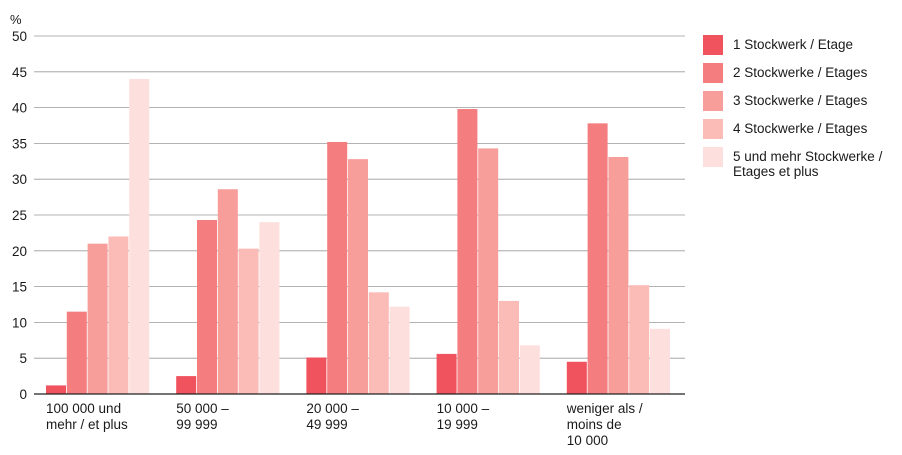 This screenshot has height=455, width=902. What do you see at coordinates (202, 416) in the screenshot?
I see `x-tick-label: 50 000 –99 999` at bounding box center [202, 416].